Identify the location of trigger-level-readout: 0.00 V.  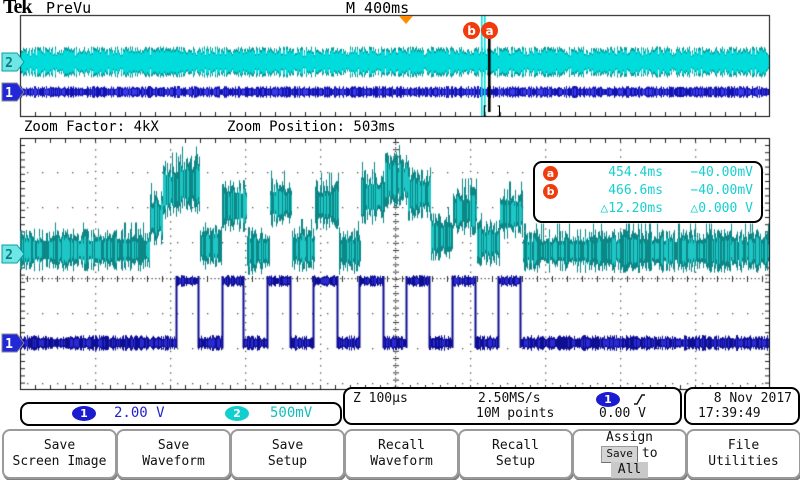
(622, 413).